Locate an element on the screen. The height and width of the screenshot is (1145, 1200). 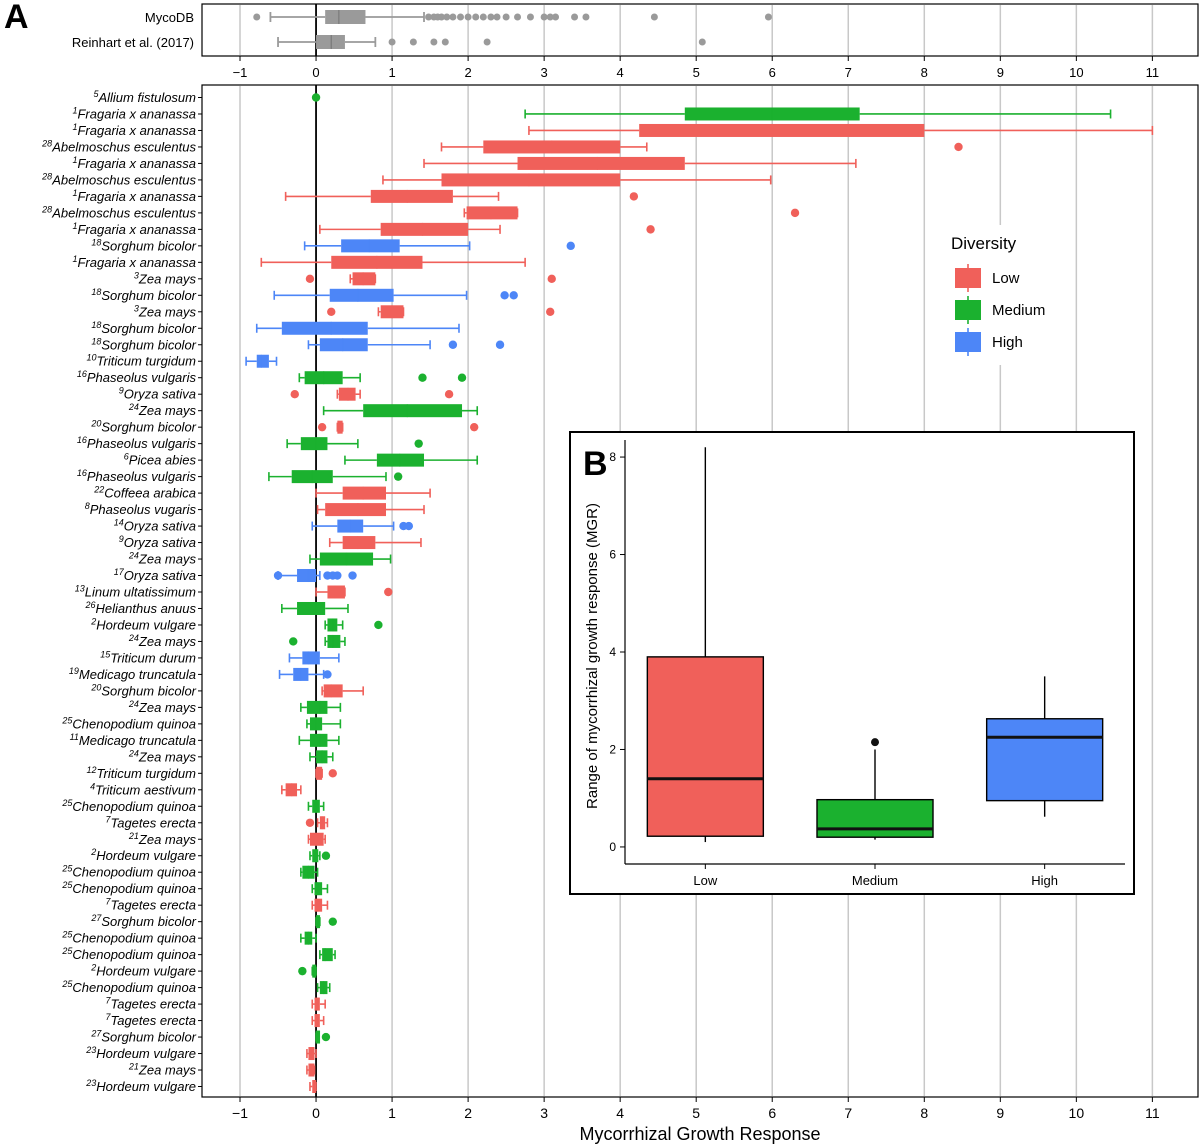
panel-b-x-tick-label: High is located at coordinates (1044, 880).